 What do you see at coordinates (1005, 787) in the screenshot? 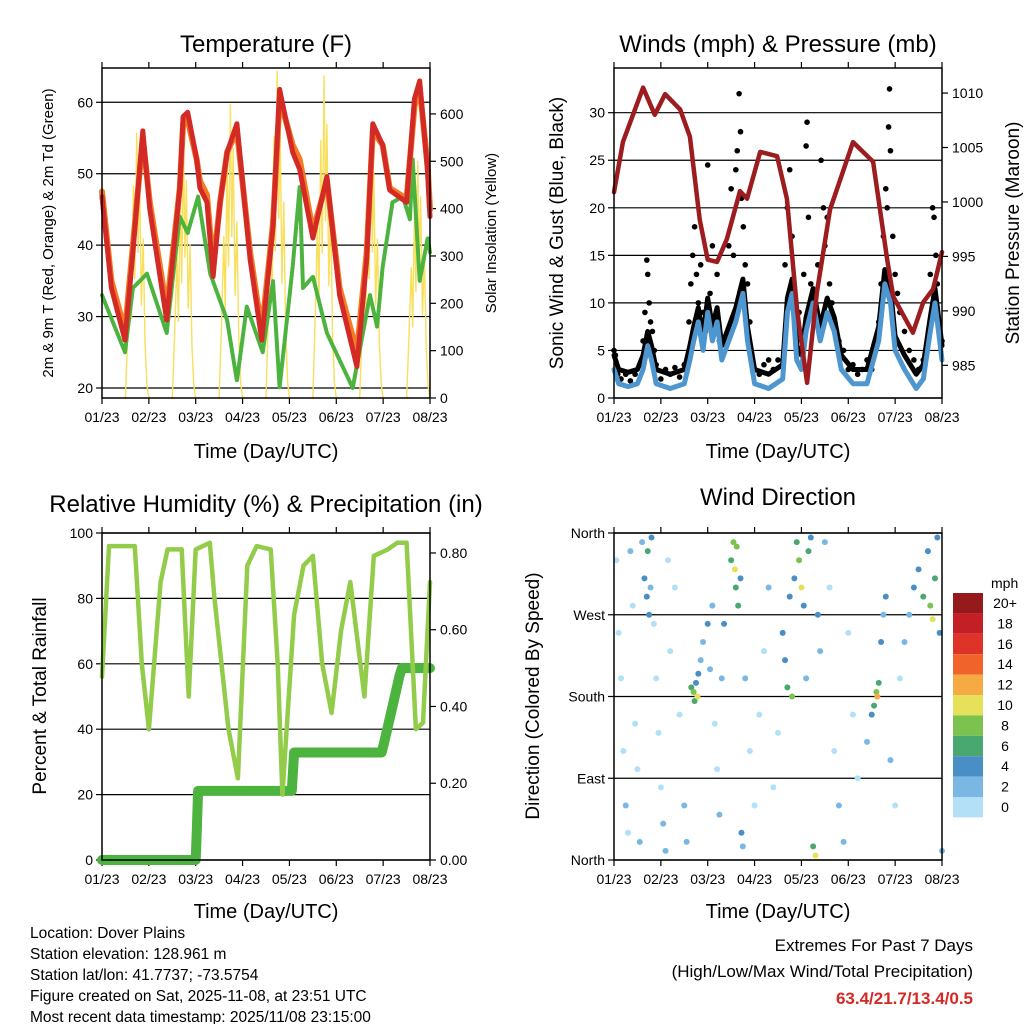
I see `legend-label: 2` at bounding box center [1005, 787].